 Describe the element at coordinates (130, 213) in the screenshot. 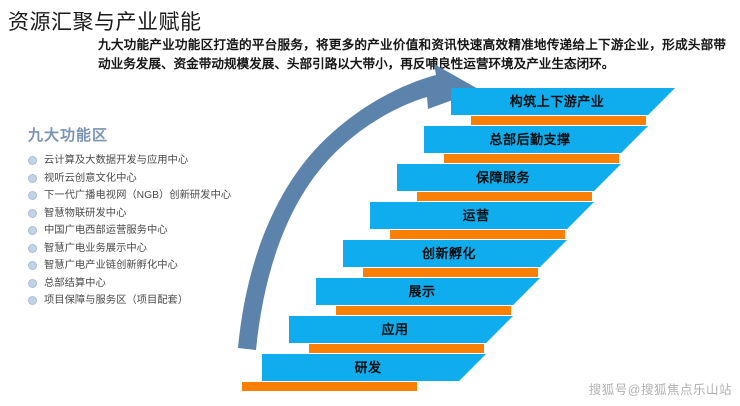

I see `sidebar-item-iot-rnd: 智慧物联研发中心` at that location.